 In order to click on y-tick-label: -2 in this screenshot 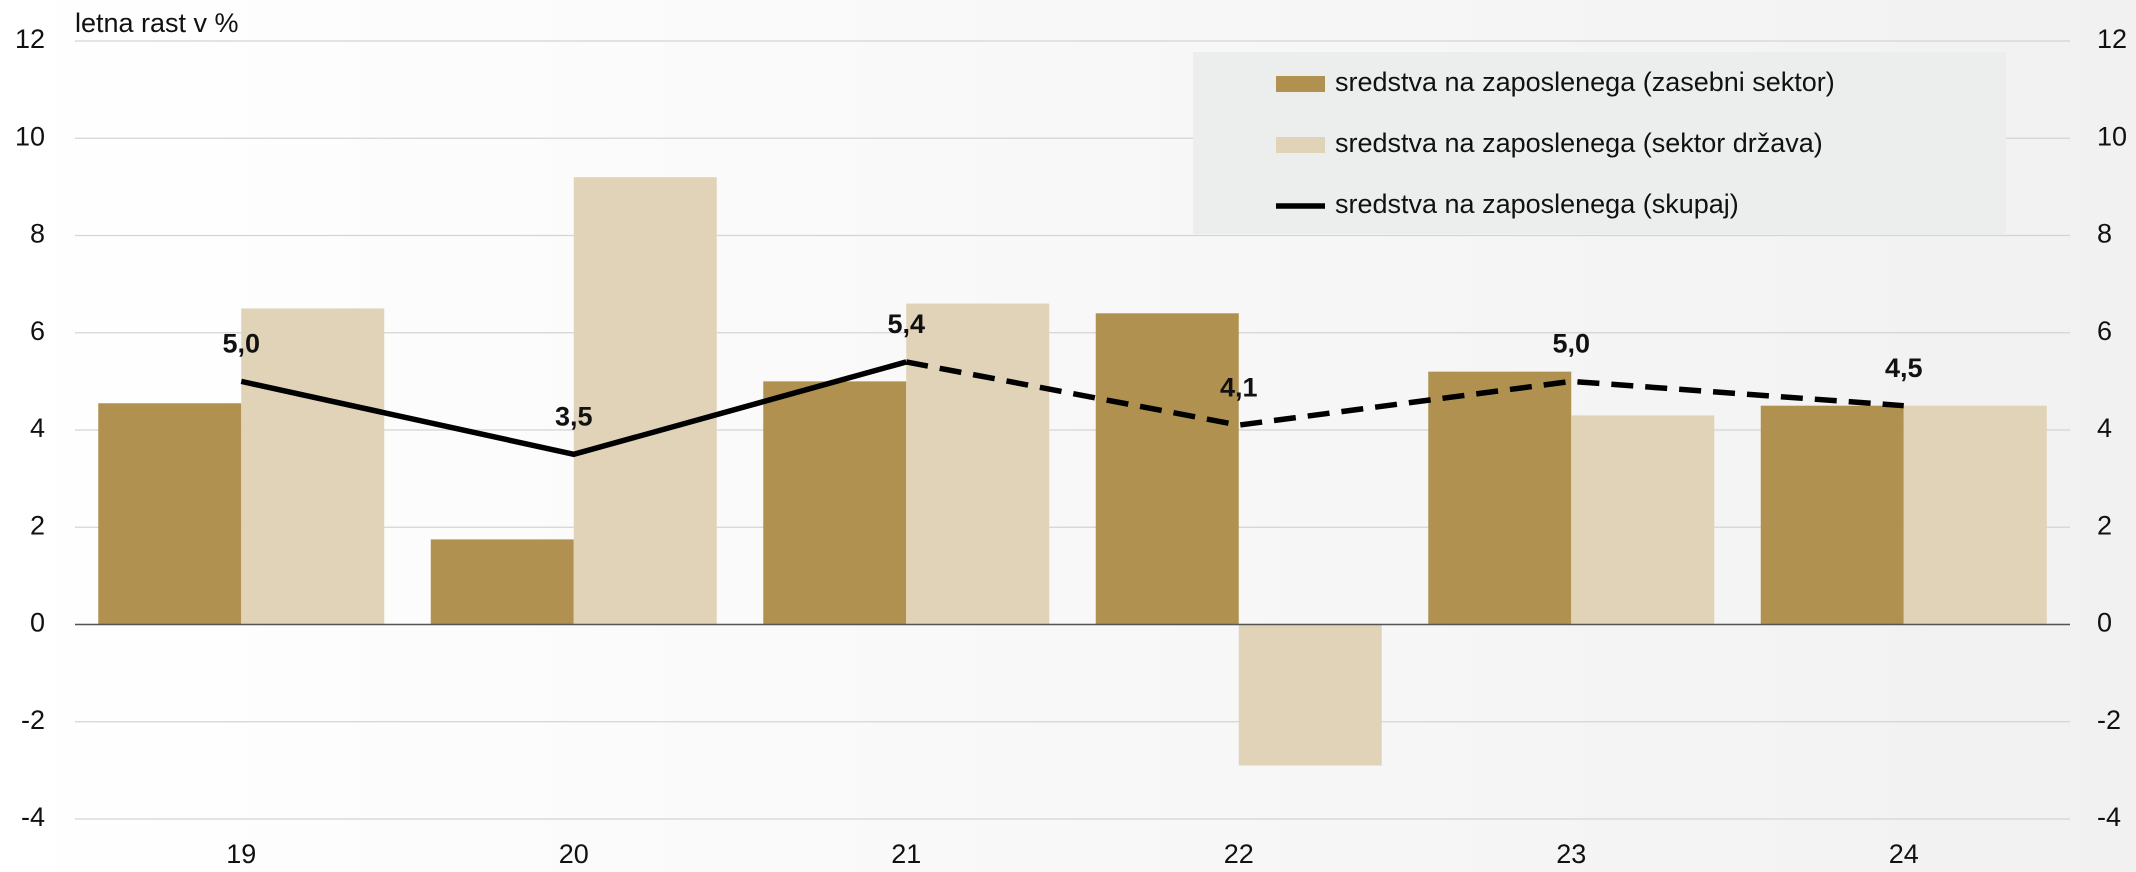, I will do `click(33, 720)`.